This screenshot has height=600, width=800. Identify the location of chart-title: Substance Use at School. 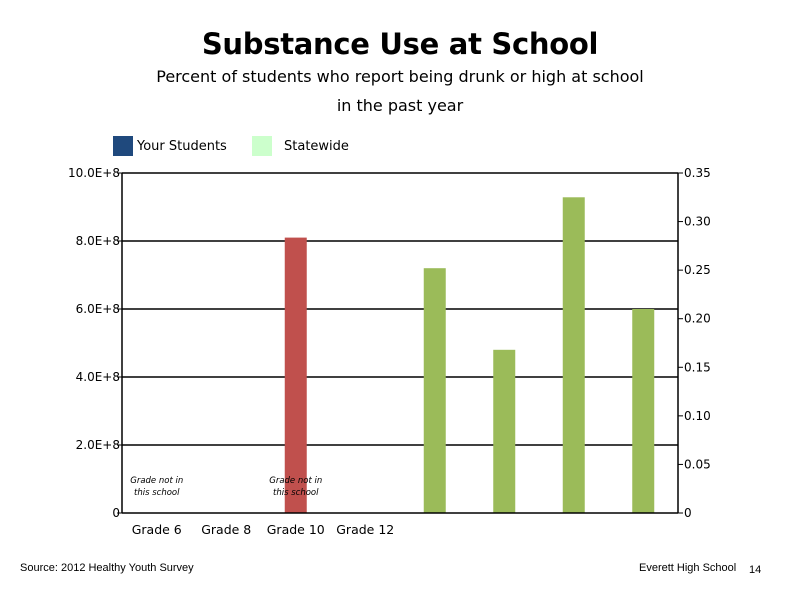
(400, 44).